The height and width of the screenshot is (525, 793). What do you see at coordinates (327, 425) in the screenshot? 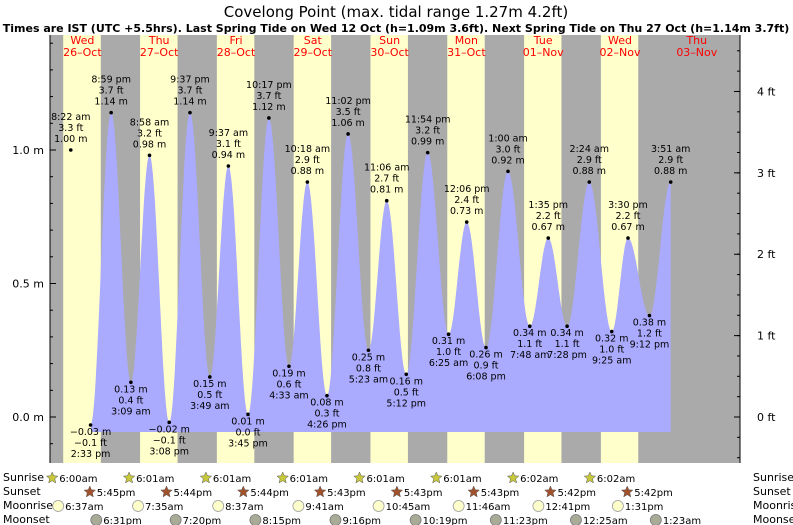
I see `tide-label: 4:26 pm` at bounding box center [327, 425].